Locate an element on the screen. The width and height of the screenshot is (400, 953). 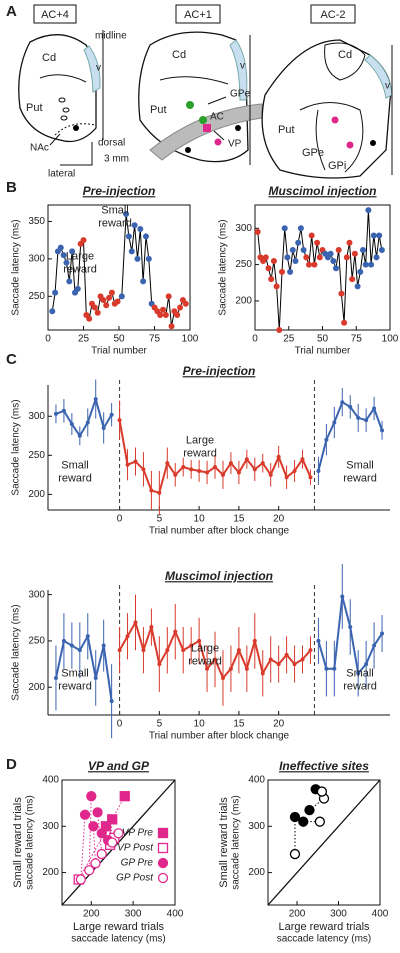
chart-title: Muscimol injection is located at coordinates (322, 191).